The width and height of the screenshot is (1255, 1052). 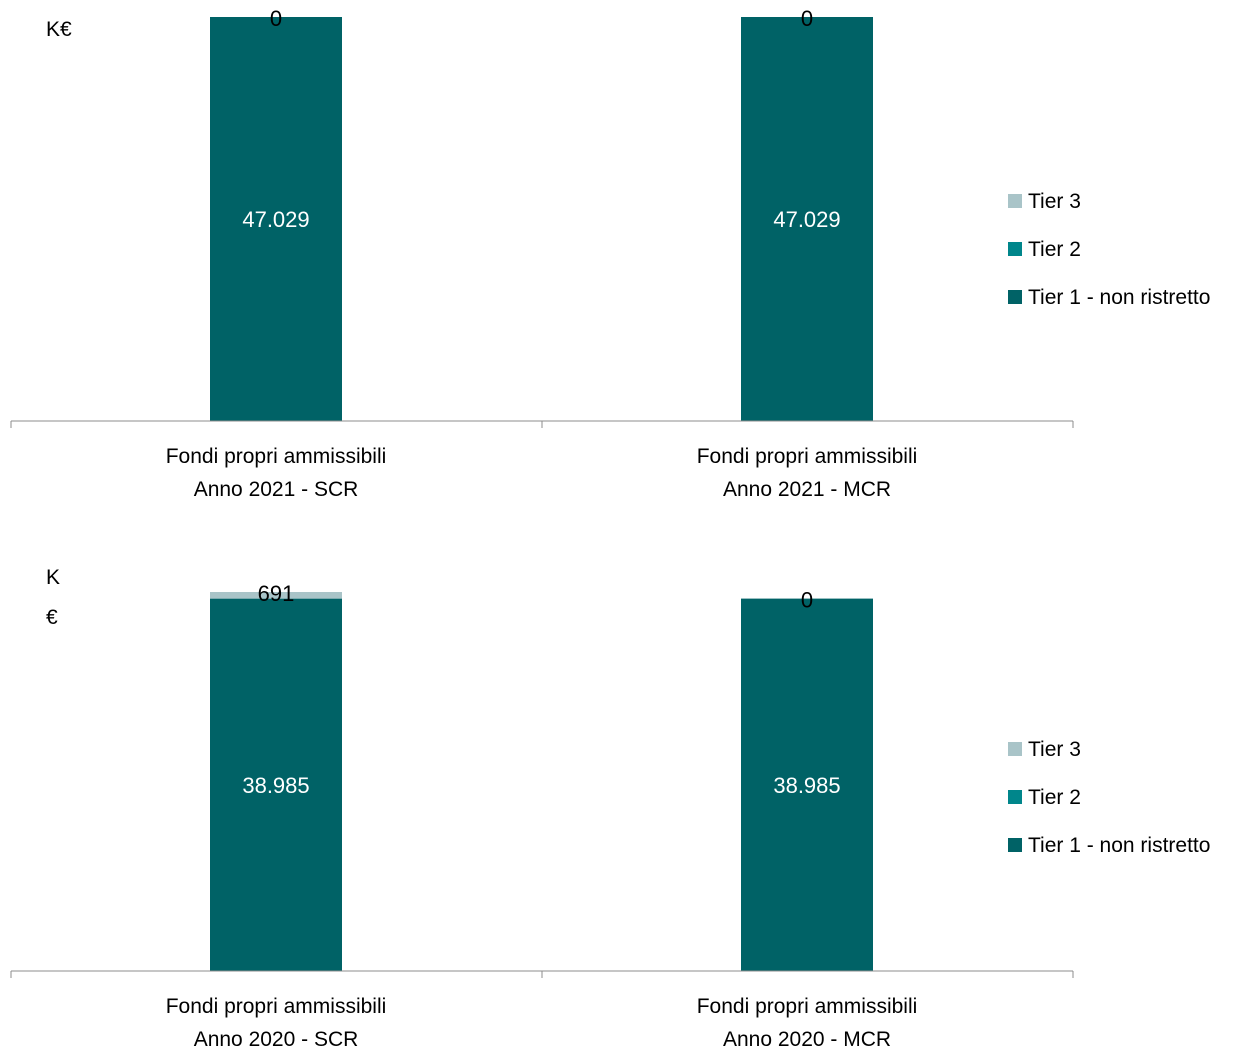 What do you see at coordinates (807, 1039) in the screenshot?
I see `category-label: Anno 2020 - MCR` at bounding box center [807, 1039].